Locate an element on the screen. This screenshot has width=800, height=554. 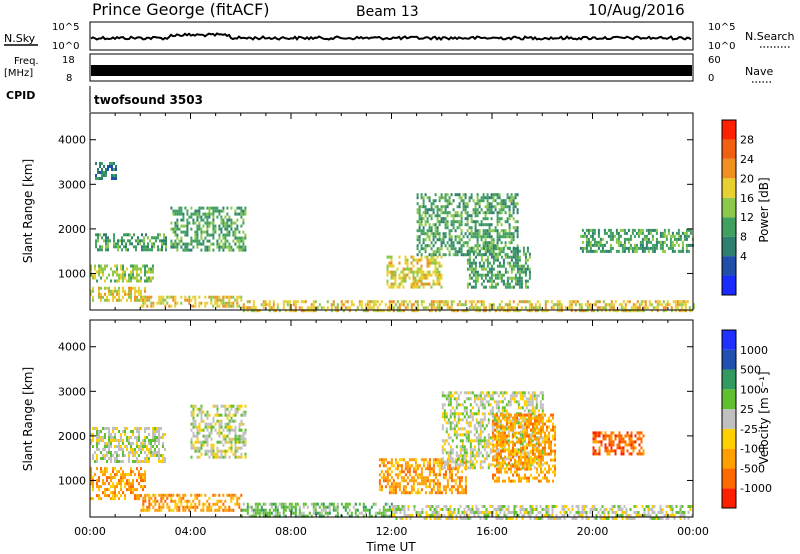
nave-tick-top: 60 is located at coordinates (714, 60).